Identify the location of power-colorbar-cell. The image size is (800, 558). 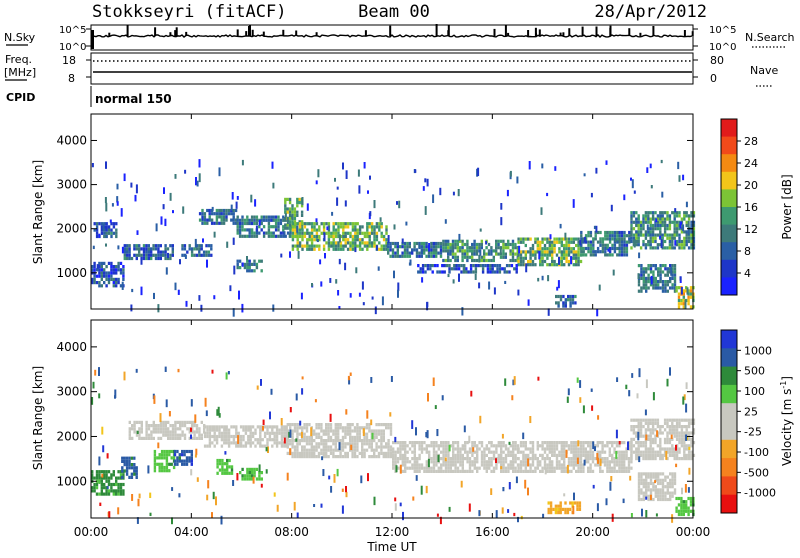
(729, 286).